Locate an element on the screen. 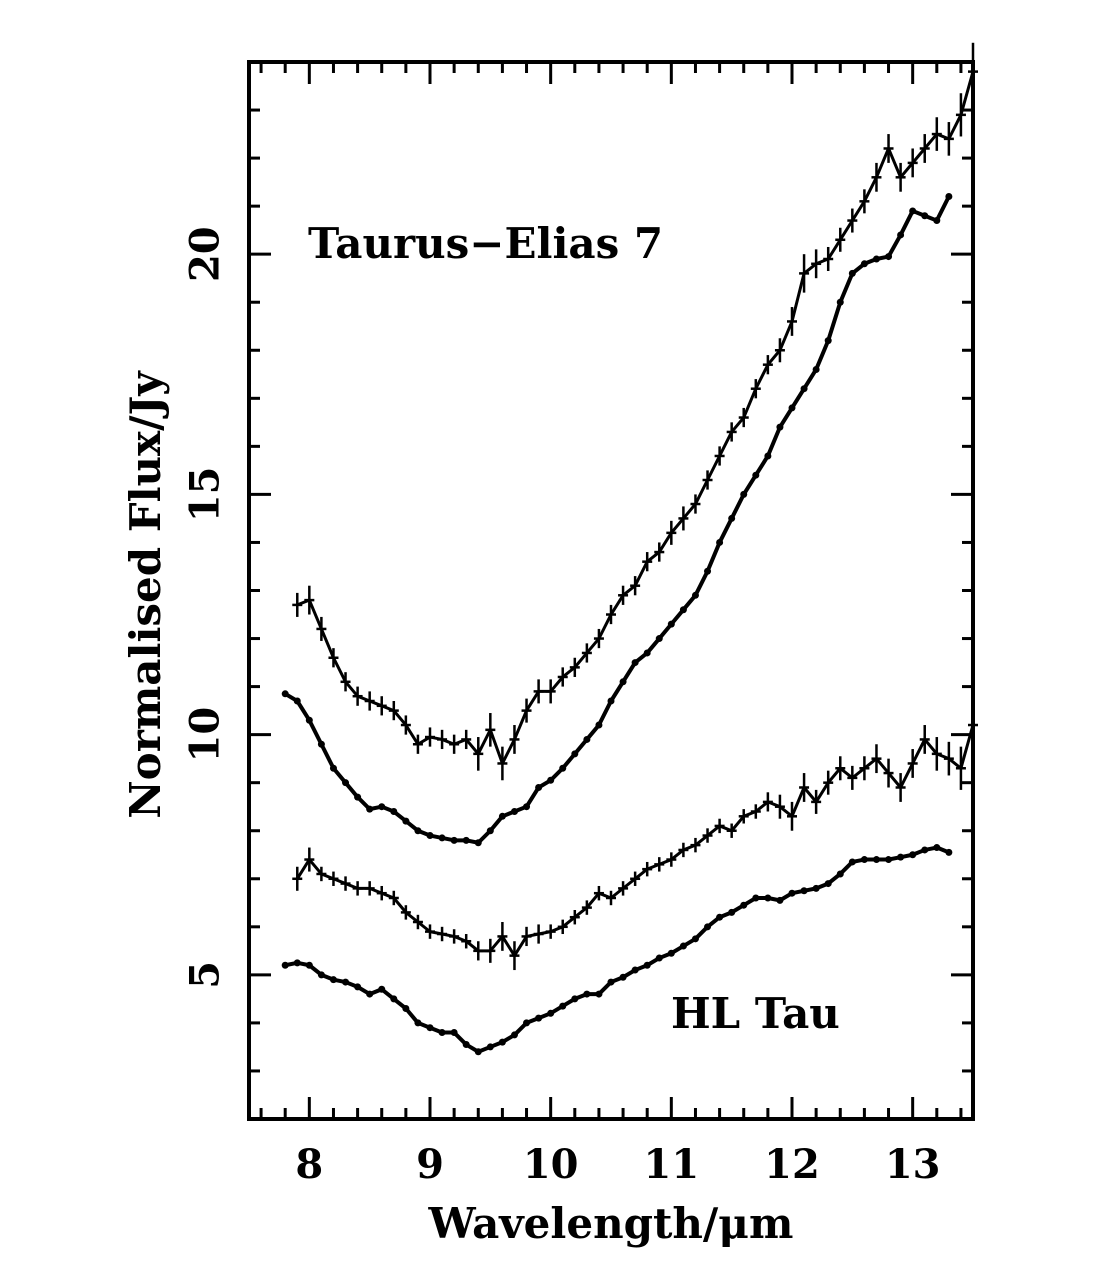 This screenshot has width=1106, height=1274. x-tick-label: 13 is located at coordinates (913, 1164).